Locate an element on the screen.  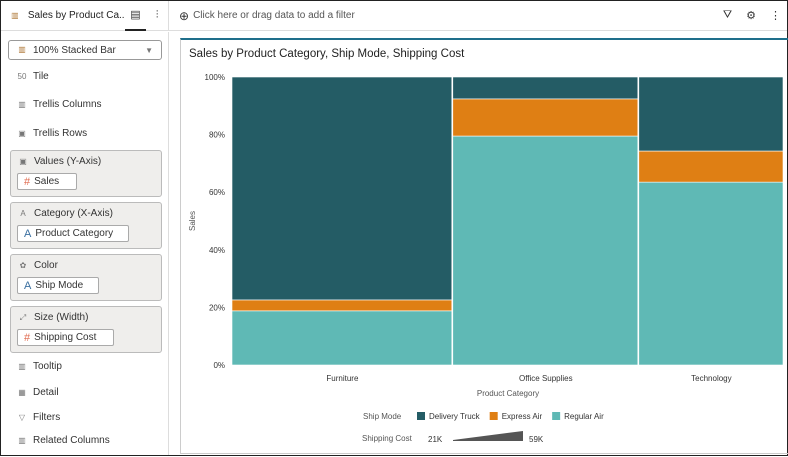
drop-zone-trellis-rows: ▣ Trellis Rows is located at coordinates (52, 133).